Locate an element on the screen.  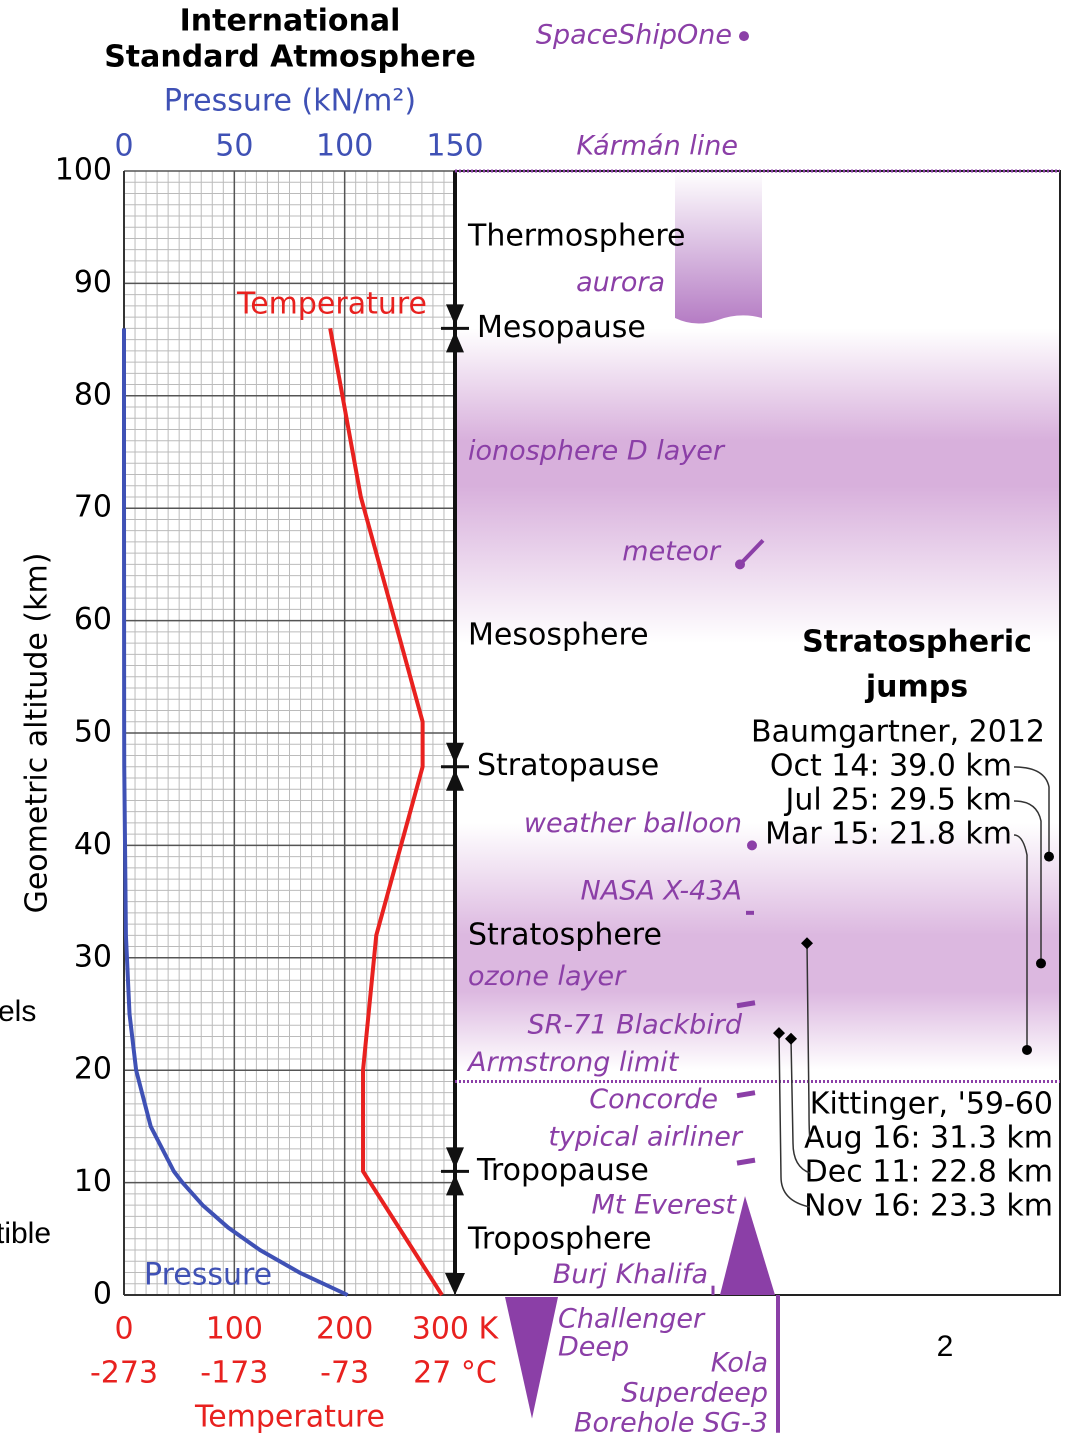
background-text: 2 is located at coordinates (945, 1346).